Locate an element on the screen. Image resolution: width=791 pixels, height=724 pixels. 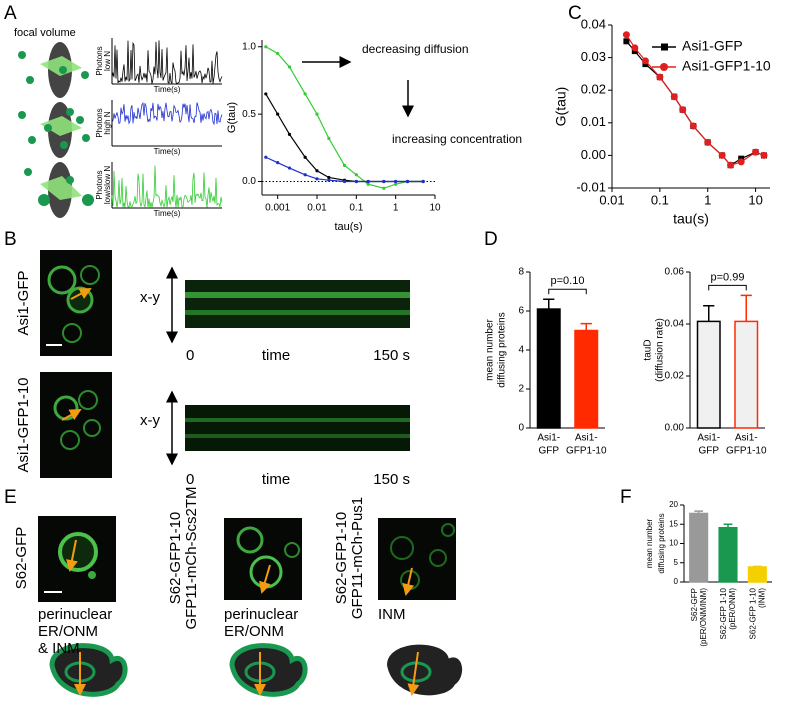
y-axis-label: mean number is located at coordinates (490, 349).